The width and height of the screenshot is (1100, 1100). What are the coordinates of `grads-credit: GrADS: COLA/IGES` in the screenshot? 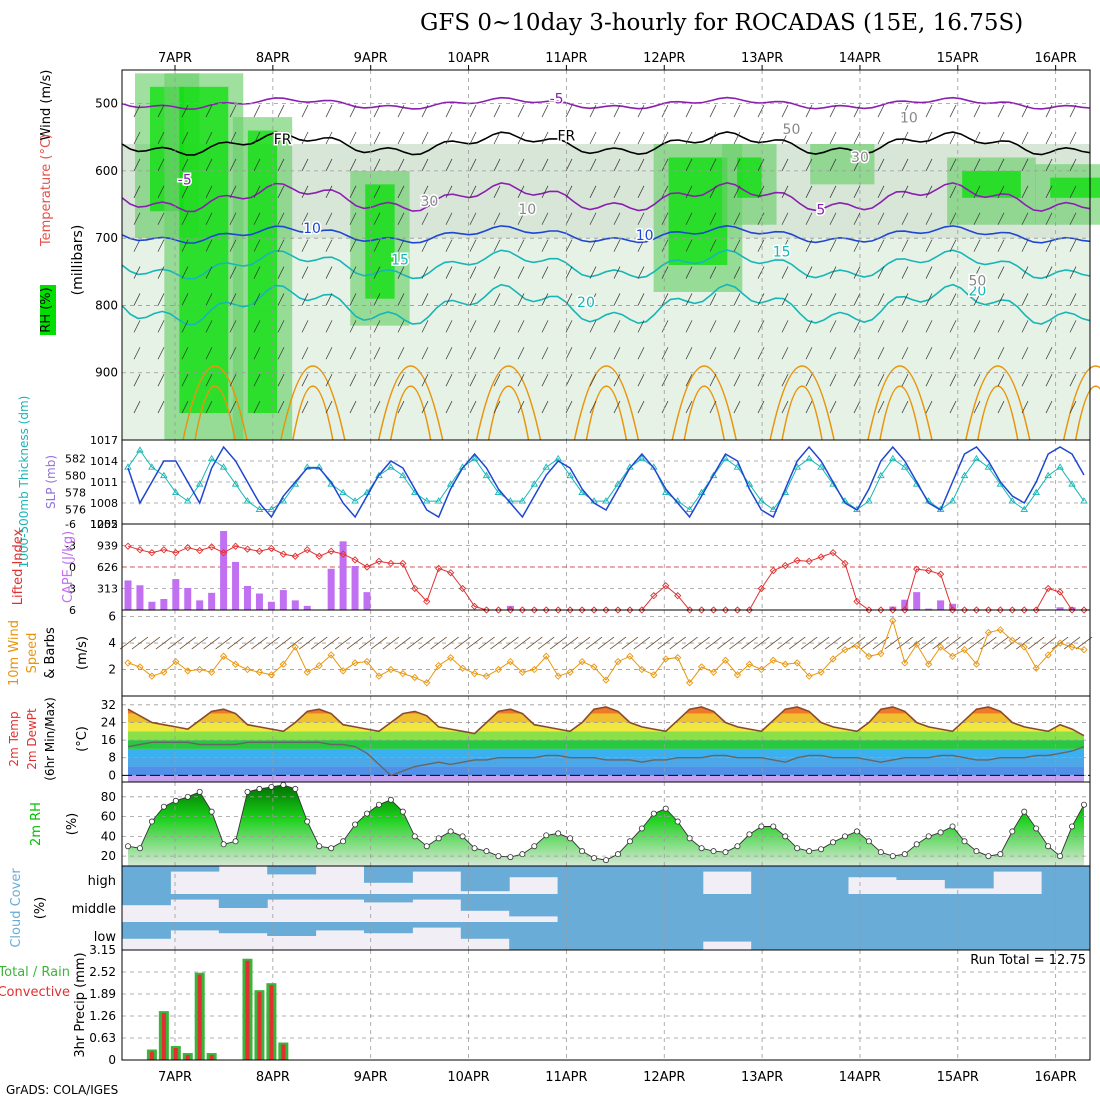 It's located at (62, 1090).